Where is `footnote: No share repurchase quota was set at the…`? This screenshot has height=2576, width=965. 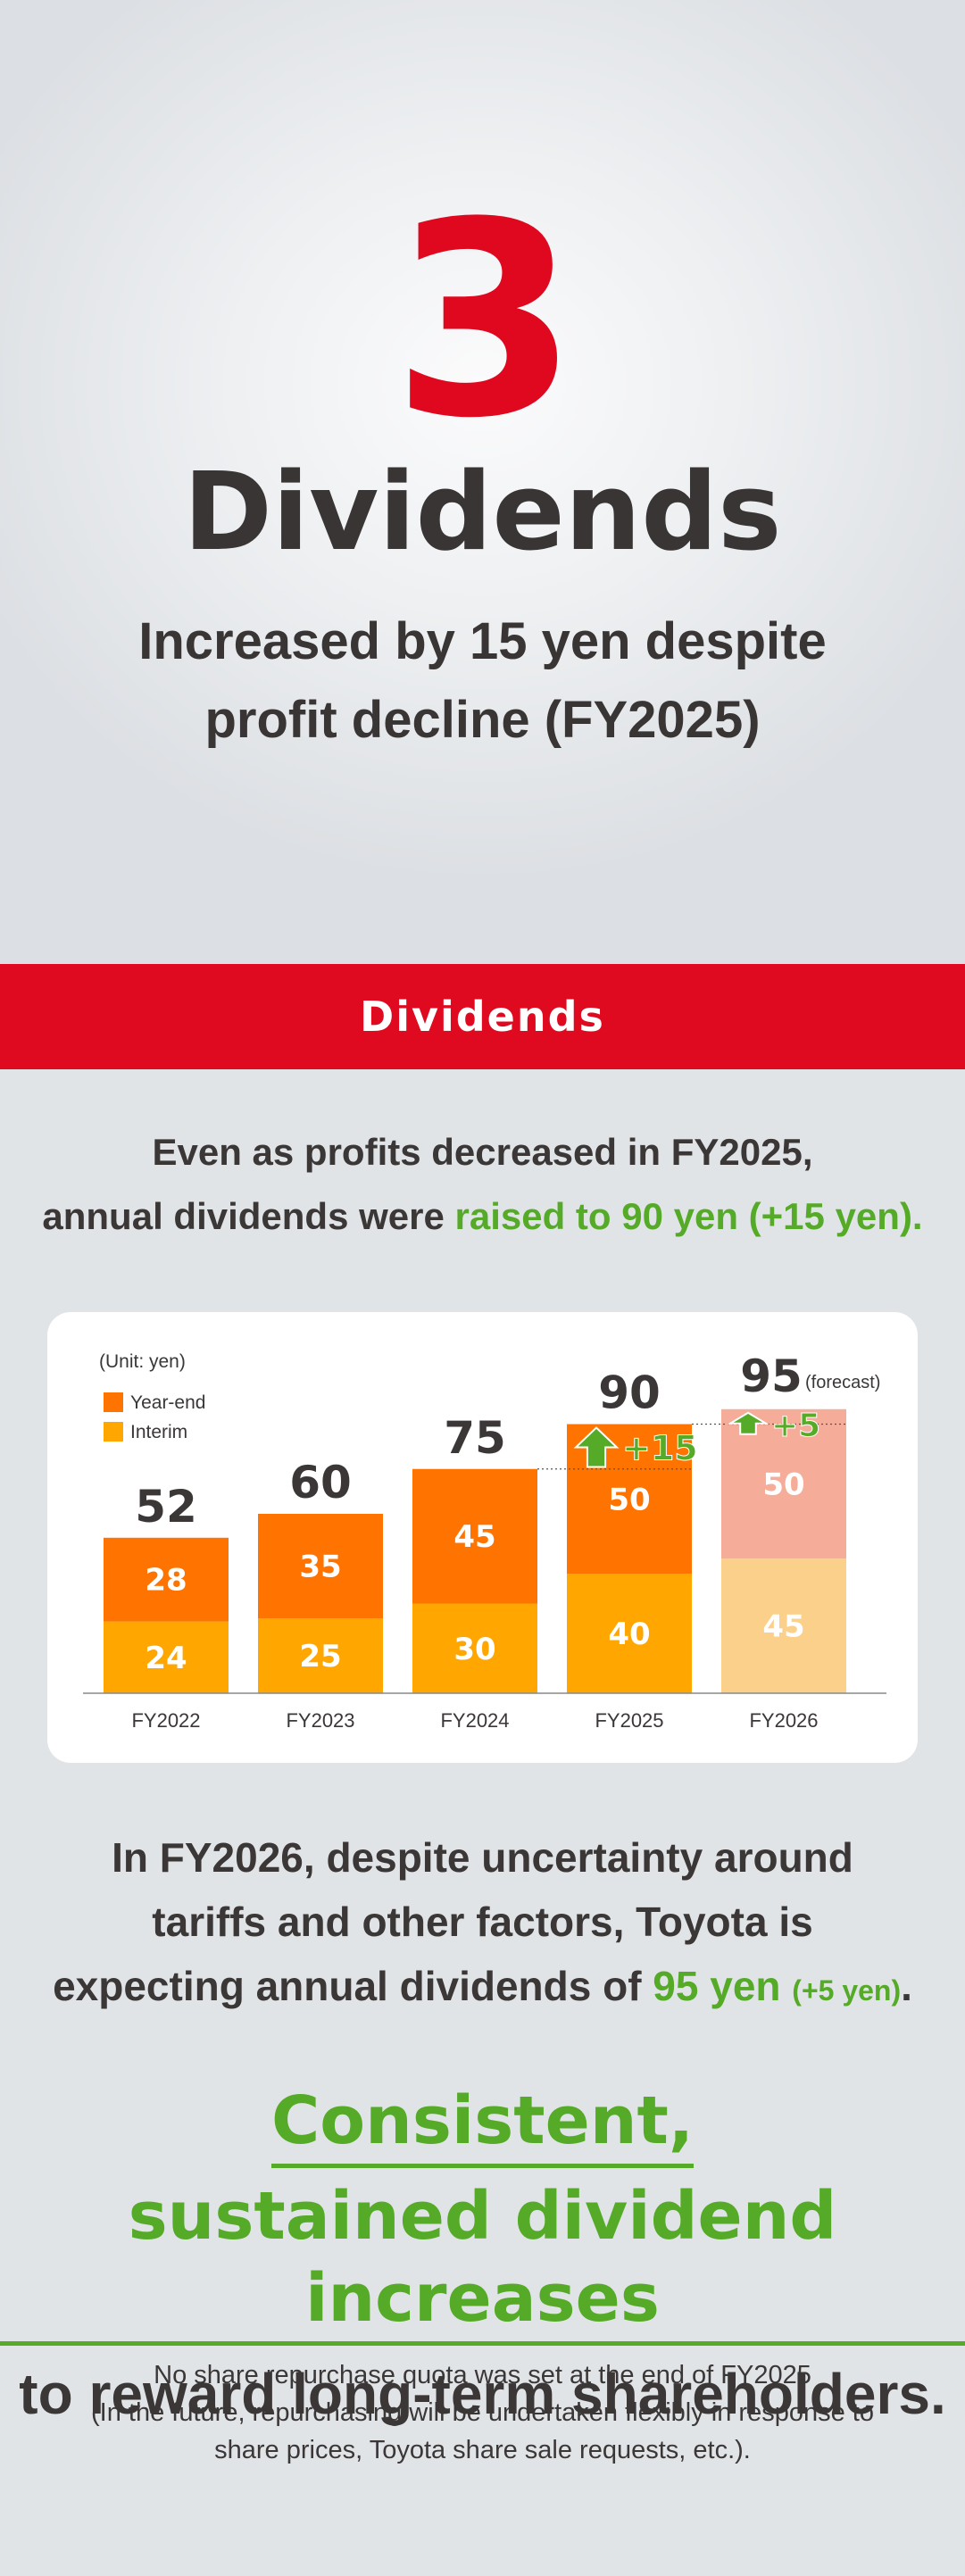 footnote: No share repurchase quota was set at the… is located at coordinates (482, 2412).